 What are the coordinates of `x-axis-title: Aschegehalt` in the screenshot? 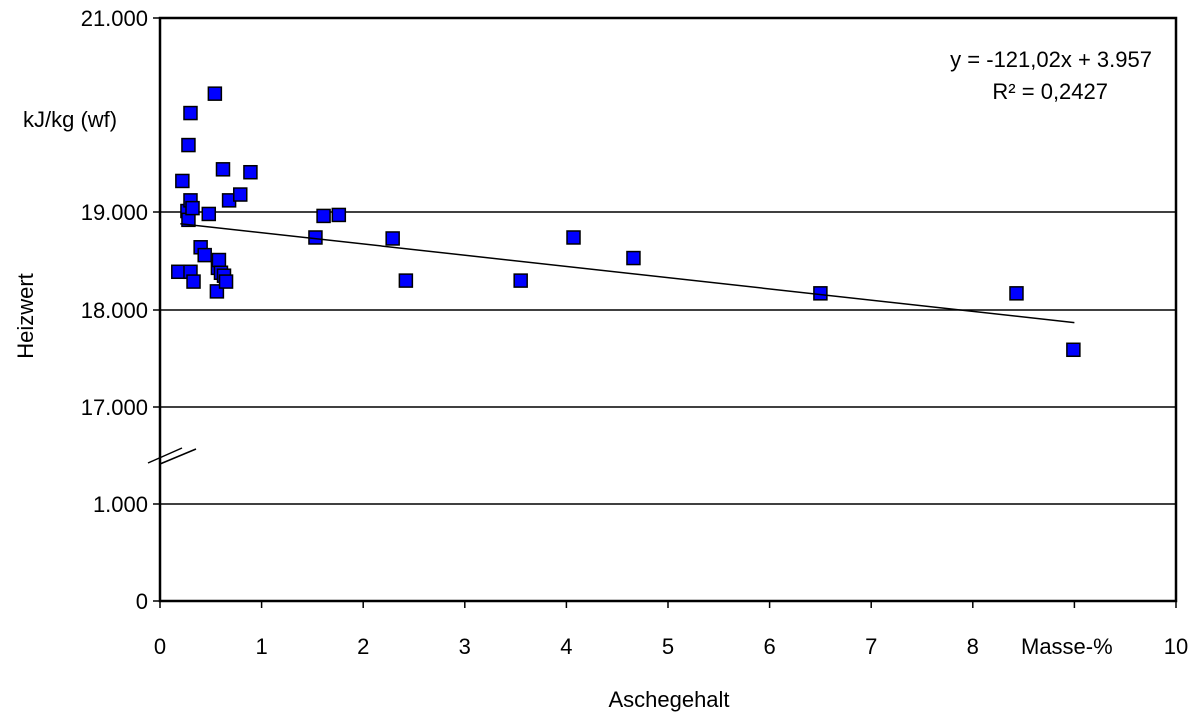 It's located at (668, 699).